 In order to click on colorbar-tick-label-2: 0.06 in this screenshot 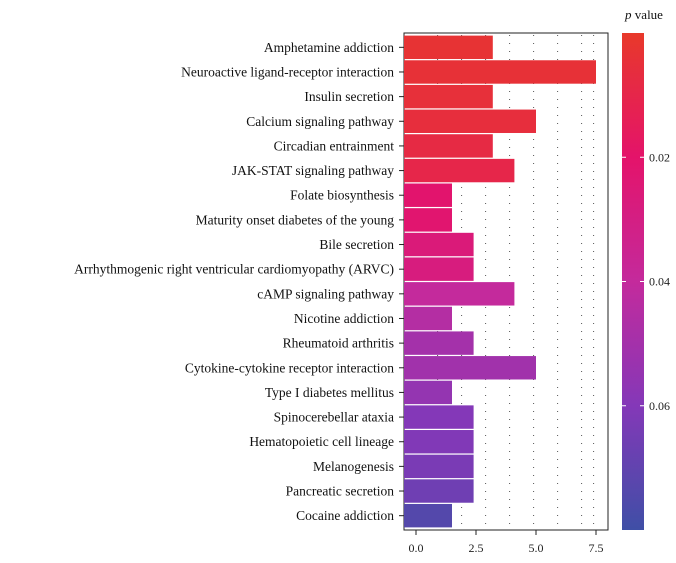, I will do `click(659, 406)`.